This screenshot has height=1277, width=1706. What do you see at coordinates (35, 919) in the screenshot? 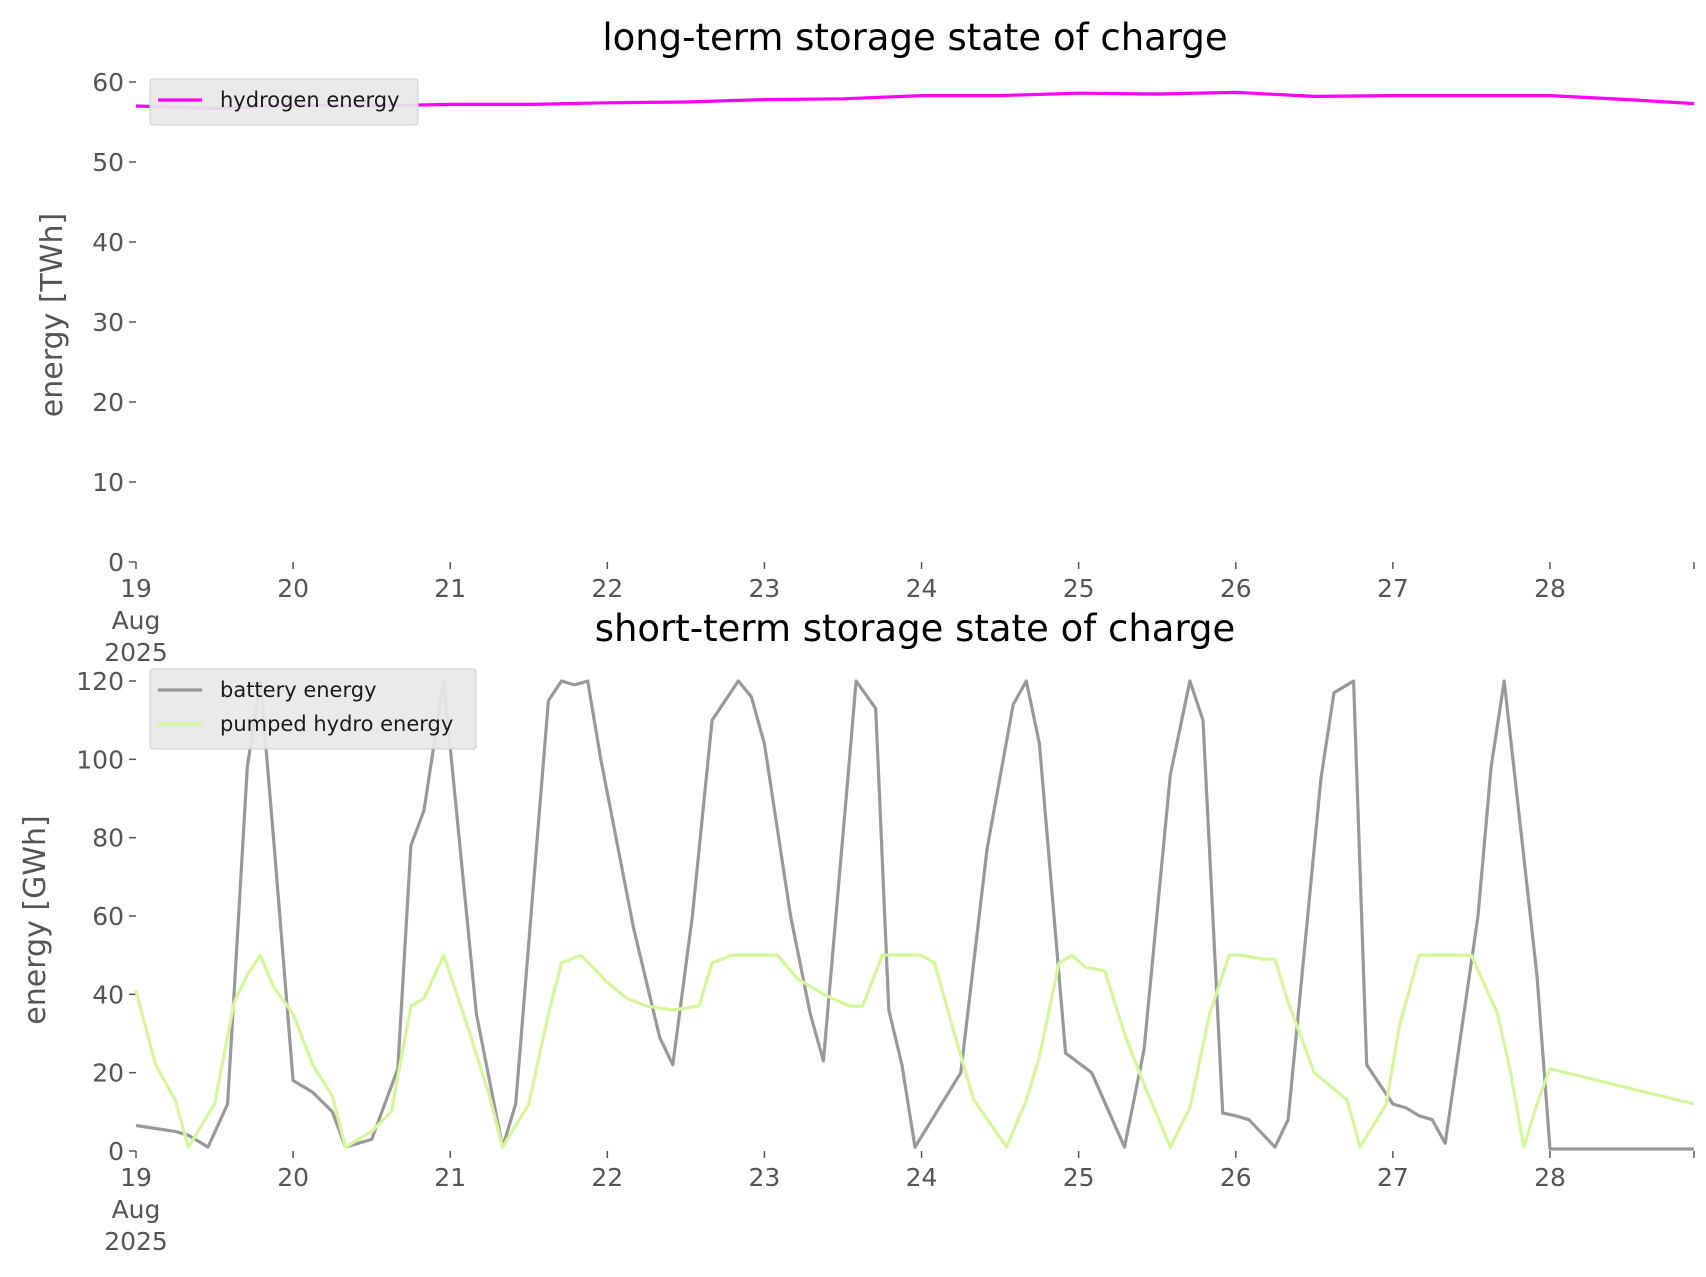
I see `y-axis-label: energy [GWh]` at bounding box center [35, 919].